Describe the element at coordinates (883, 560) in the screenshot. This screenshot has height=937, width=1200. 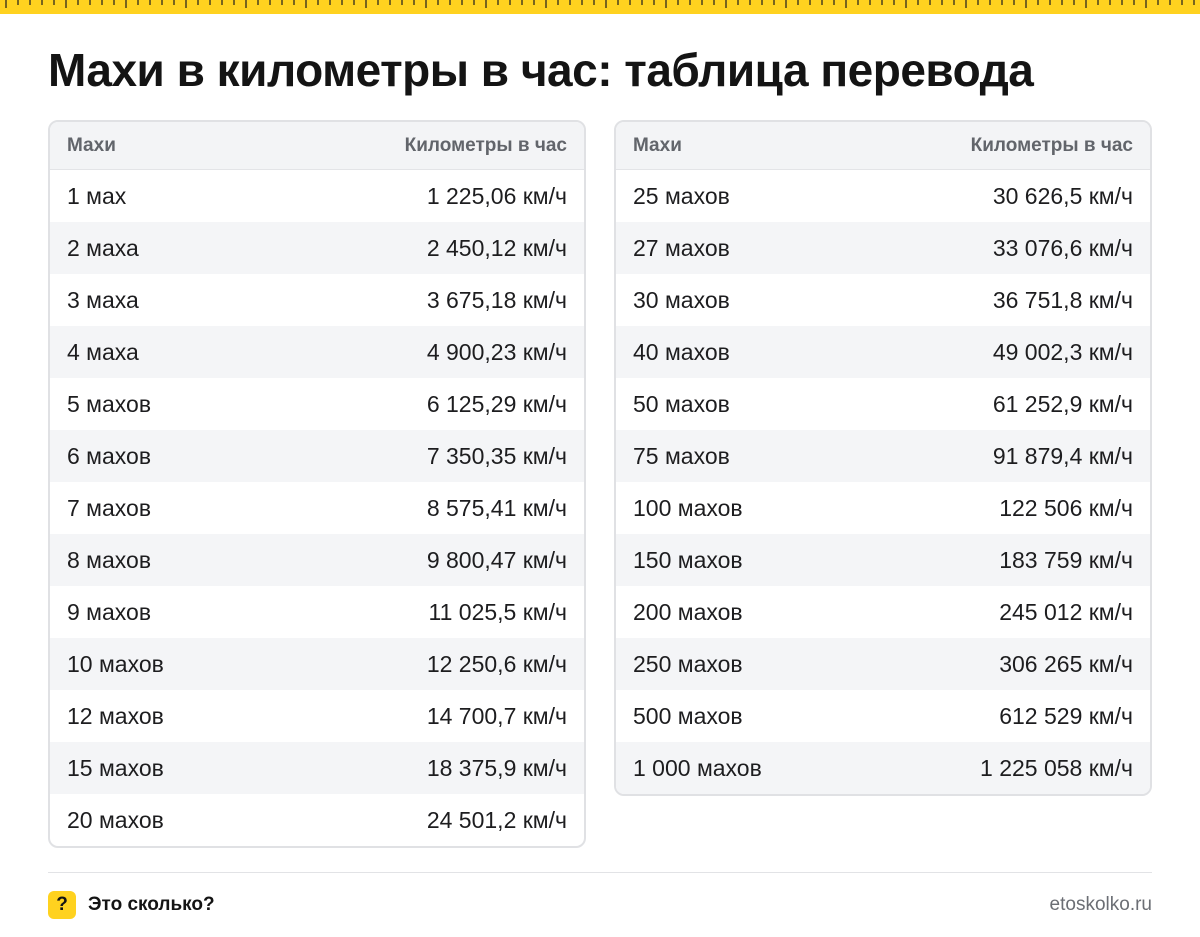
I see `table-row: 150 махов 183 759 км/ч` at that location.